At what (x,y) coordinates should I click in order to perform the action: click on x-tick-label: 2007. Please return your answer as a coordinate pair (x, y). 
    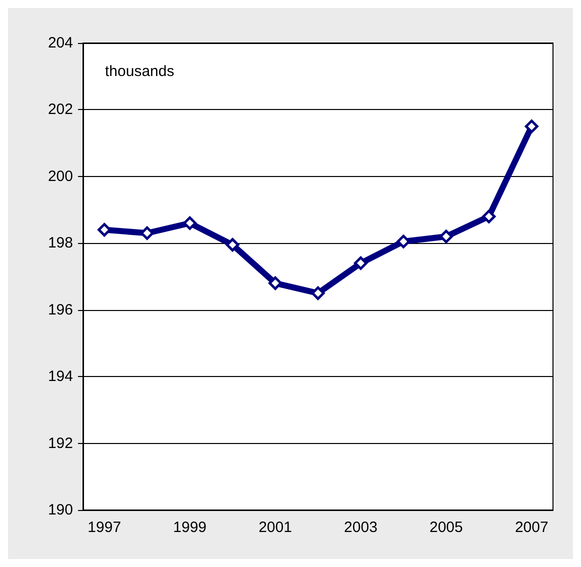
    Looking at the image, I should click on (531, 527).